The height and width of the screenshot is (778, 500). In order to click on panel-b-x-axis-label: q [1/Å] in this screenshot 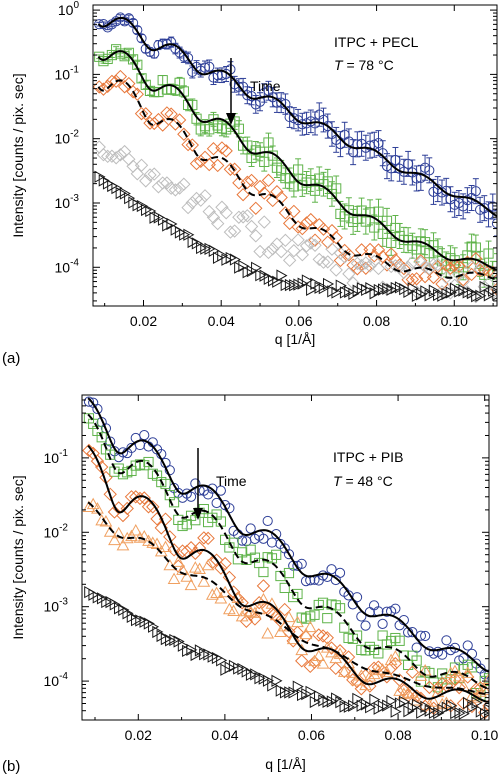, I will do `click(285, 764)`.